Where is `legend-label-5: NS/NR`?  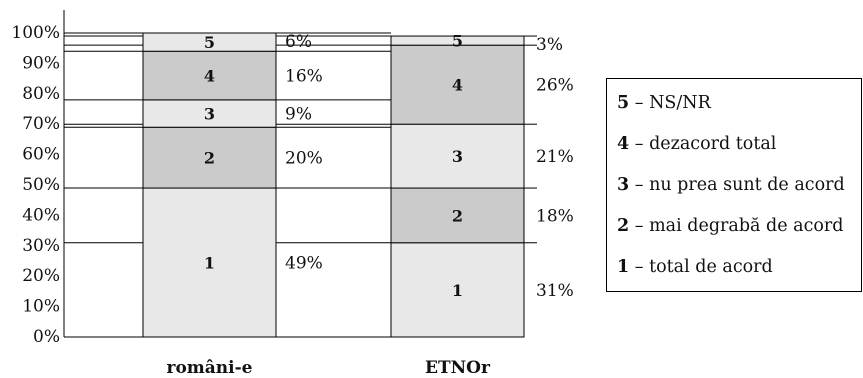
legend-label-5: NS/NR is located at coordinates (680, 103).